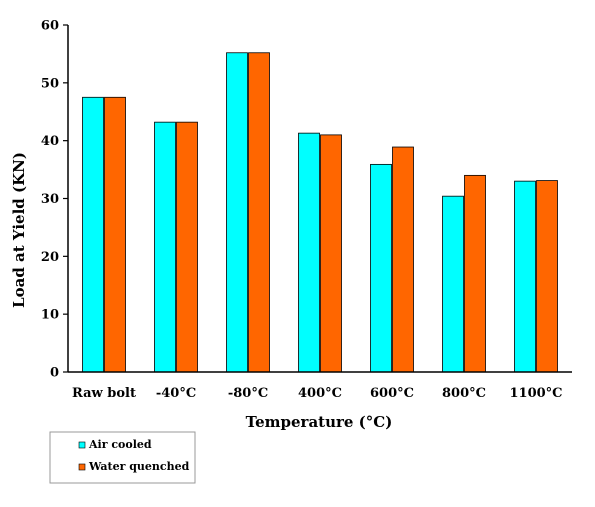 Image resolution: width=595 pixels, height=507 pixels. What do you see at coordinates (237, 212) in the screenshot?
I see `bar-air-cooled-80c` at bounding box center [237, 212].